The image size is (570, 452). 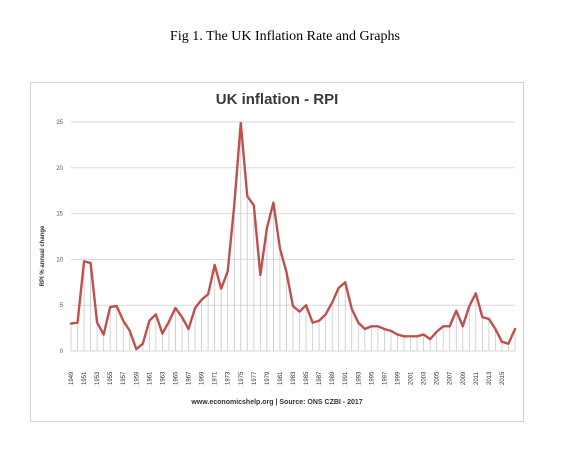 What do you see at coordinates (62, 352) in the screenshot?
I see `y-tick-label: 0` at bounding box center [62, 352].